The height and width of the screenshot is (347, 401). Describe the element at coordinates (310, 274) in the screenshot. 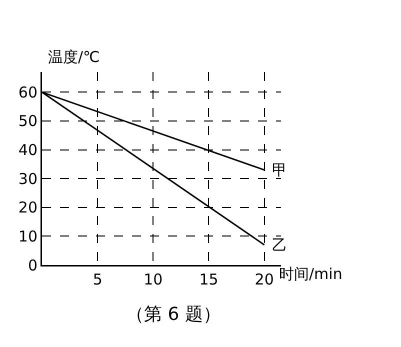

I see `x-axis-title: 时间/min` at that location.